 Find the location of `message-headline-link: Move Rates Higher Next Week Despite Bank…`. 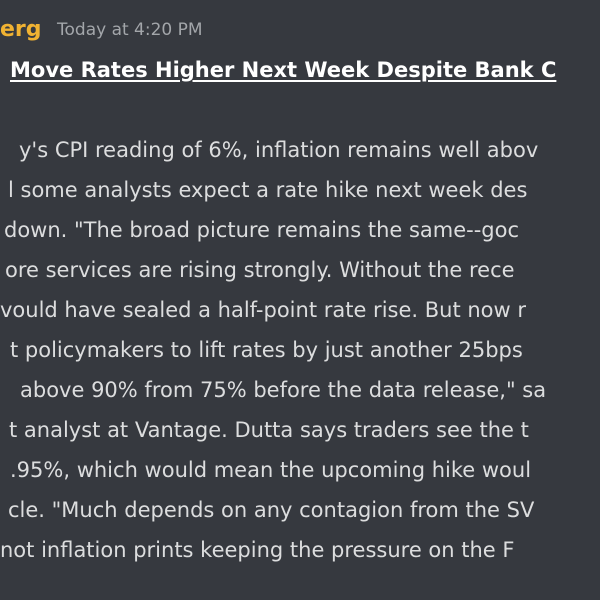

message-headline-link: Move Rates Higher Next Week Despite Bank… is located at coordinates (283, 70).